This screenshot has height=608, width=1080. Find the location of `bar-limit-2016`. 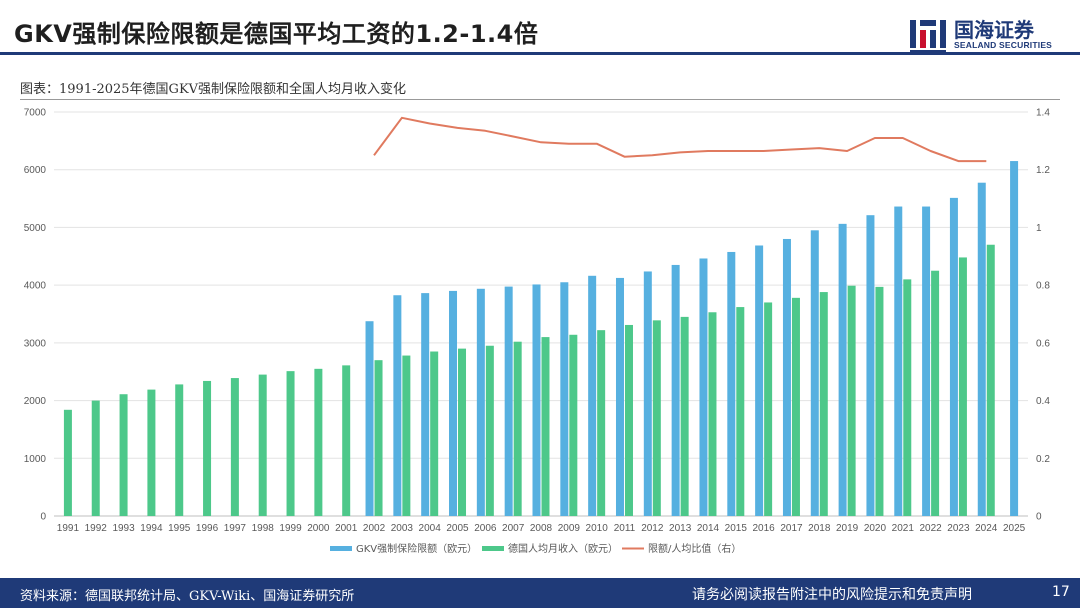

bar-limit-2016 is located at coordinates (759, 380).